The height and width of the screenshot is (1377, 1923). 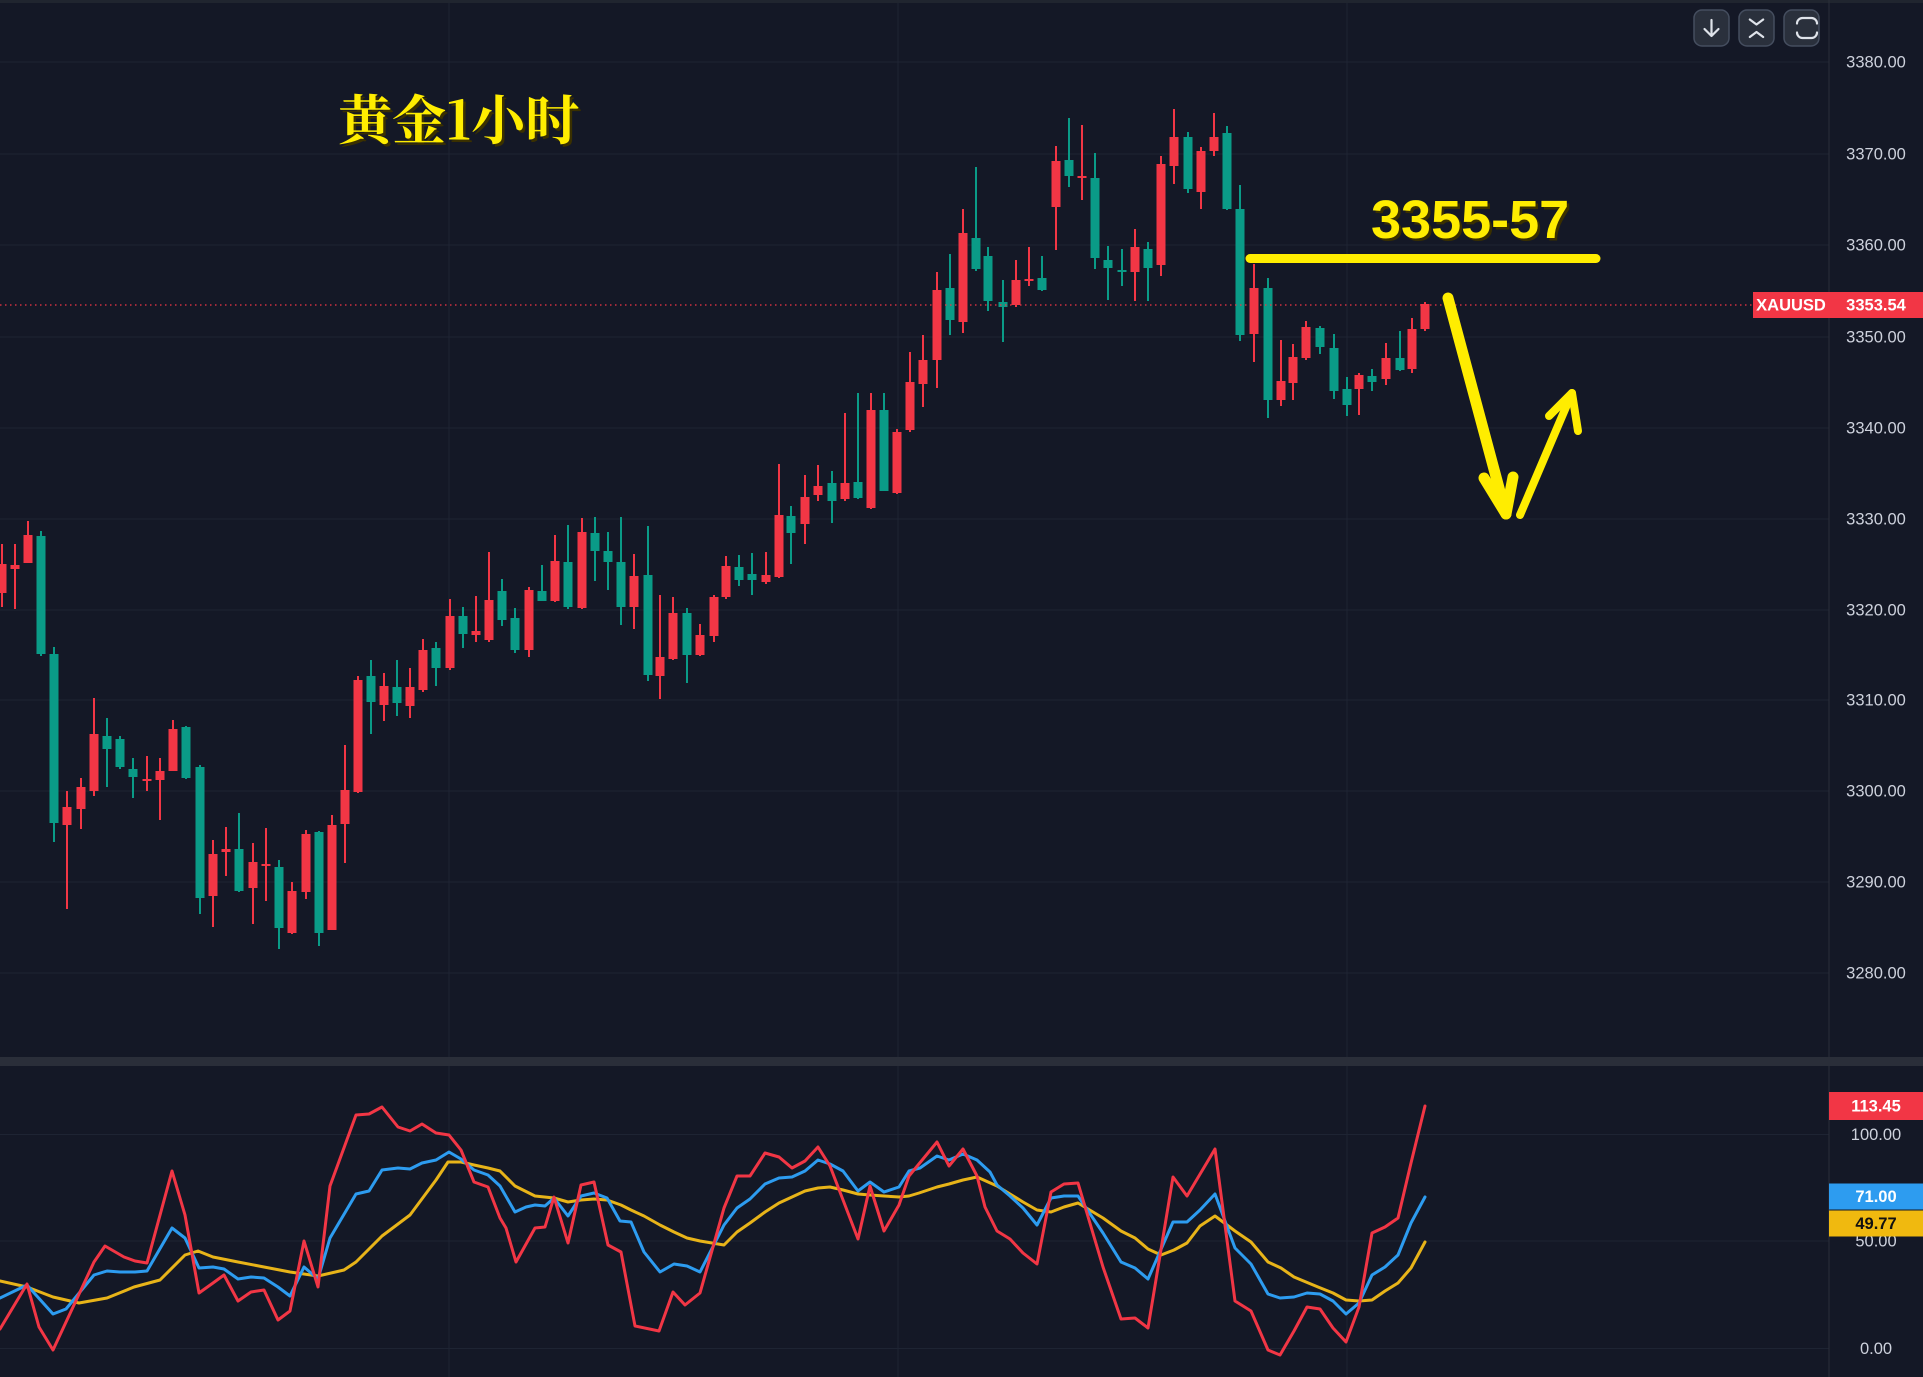 What do you see at coordinates (1876, 974) in the screenshot?
I see `svg-text: 3280.00` at bounding box center [1876, 974].